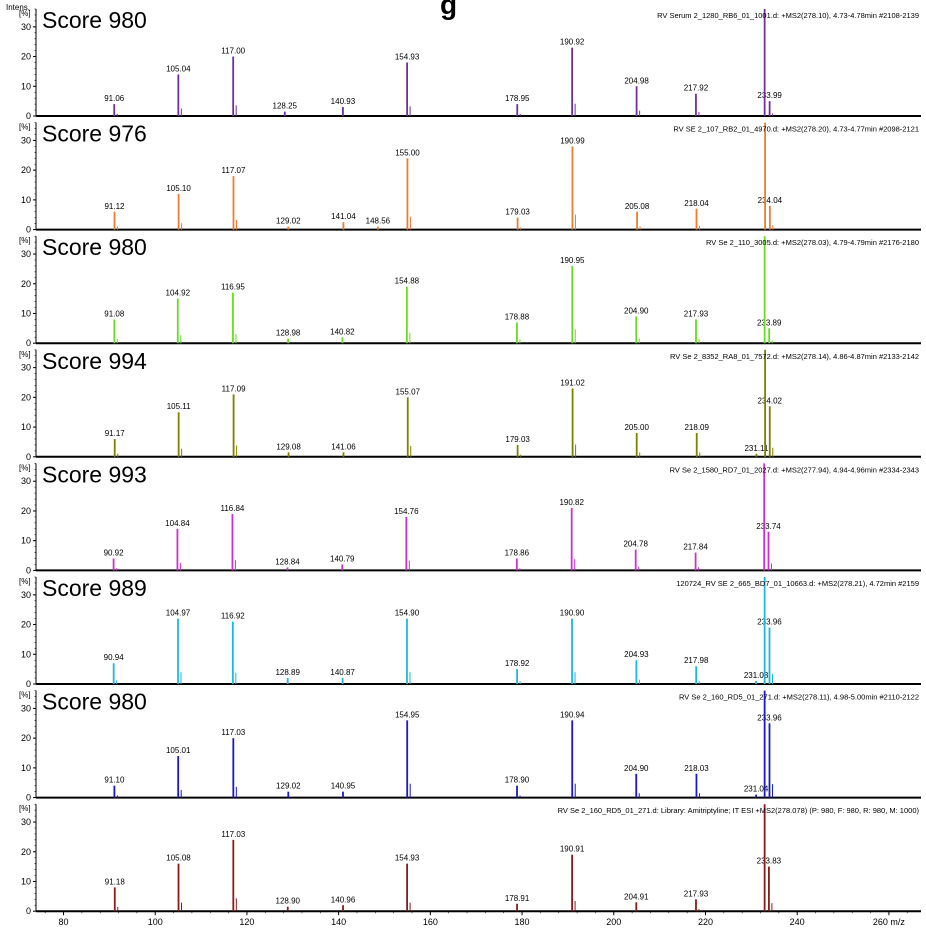  What do you see at coordinates (769, 717) in the screenshot?
I see `peak-label: 233.96` at bounding box center [769, 717].